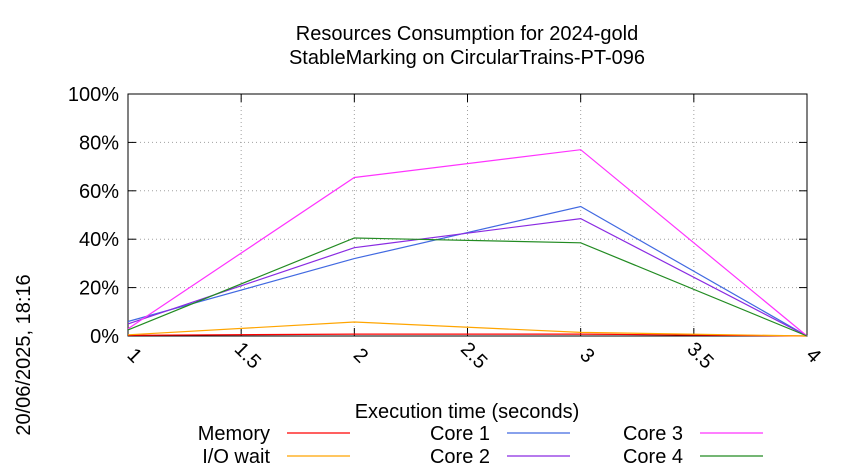  I want to click on legend-label-core-3: Core 3, so click(653, 434).